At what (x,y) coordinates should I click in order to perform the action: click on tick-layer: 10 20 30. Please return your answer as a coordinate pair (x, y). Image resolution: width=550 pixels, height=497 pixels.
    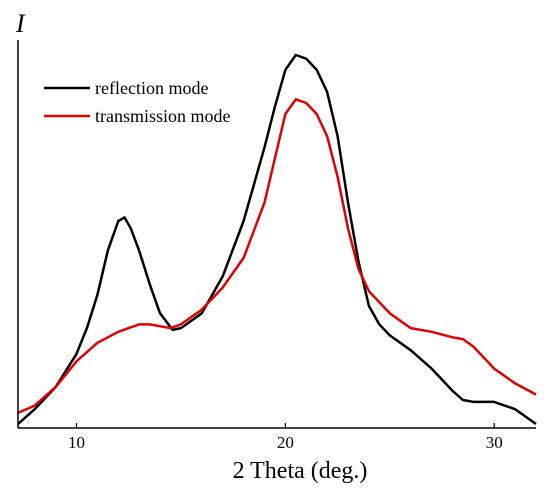
    Looking at the image, I should click on (285, 437).